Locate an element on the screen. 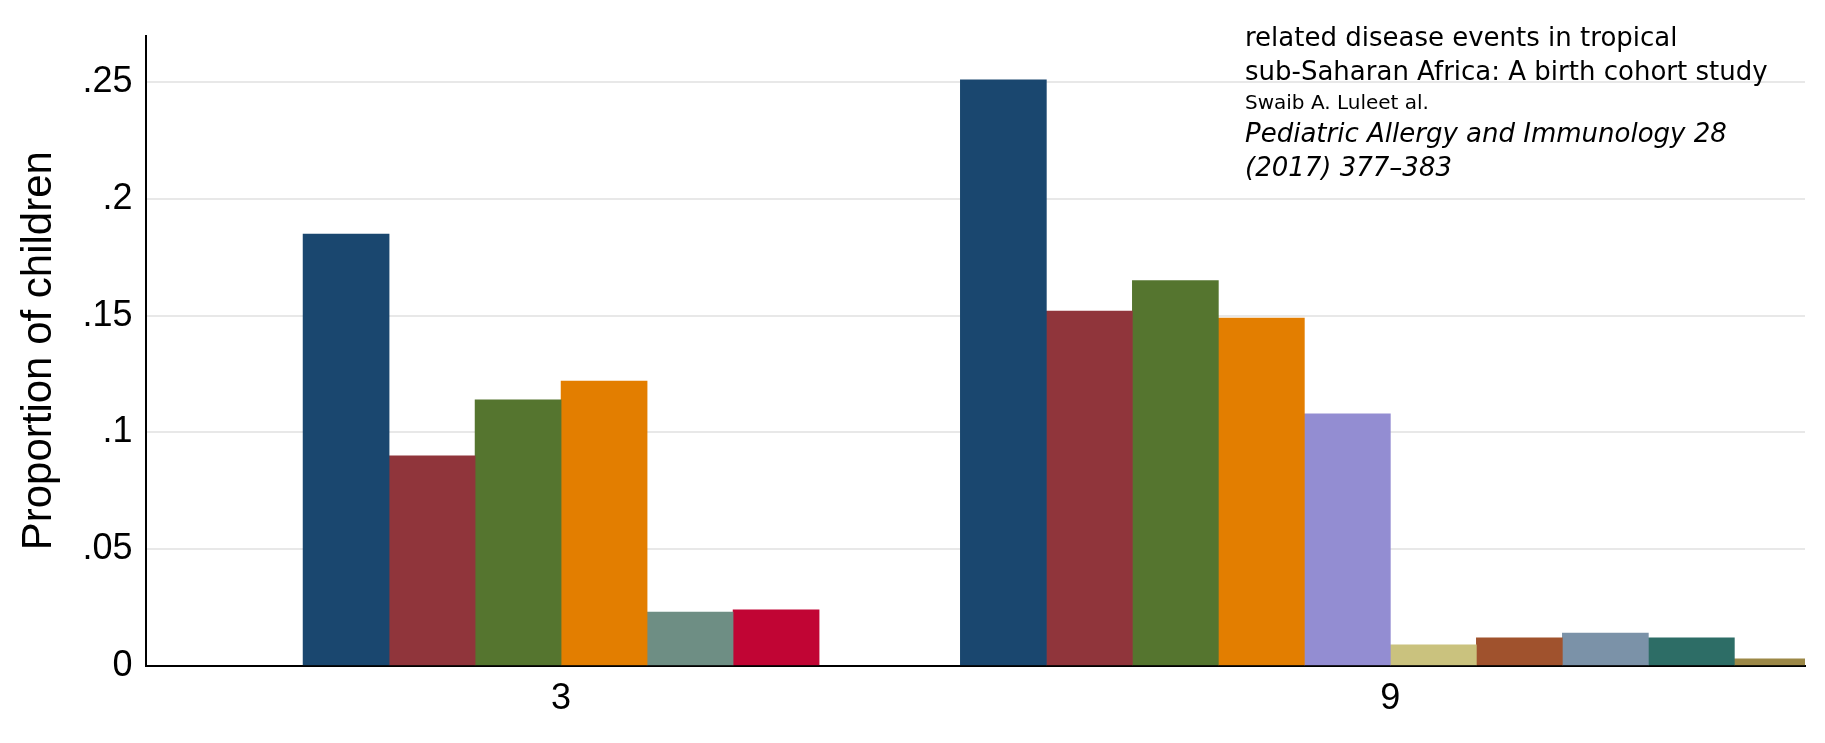  y-axis-title: Proportion of children is located at coordinates (36, 351).